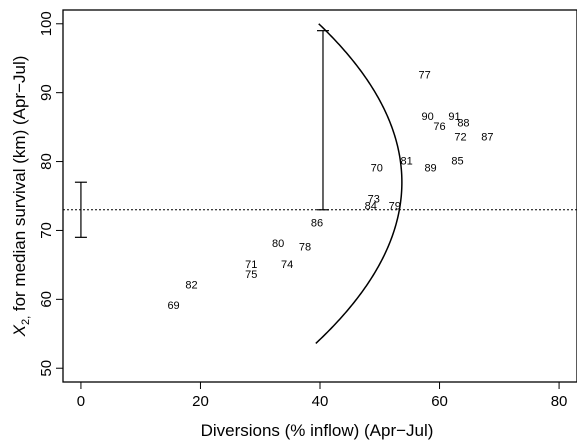  I want to click on point-label-75: 75, so click(251, 275).